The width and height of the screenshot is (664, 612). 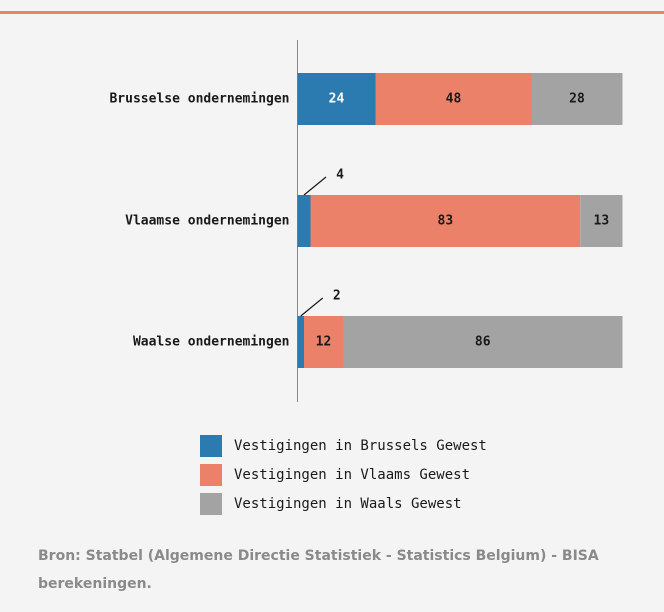 What do you see at coordinates (360, 446) in the screenshot?
I see `legend-label: Vestigingen in Brussels Gewest` at bounding box center [360, 446].